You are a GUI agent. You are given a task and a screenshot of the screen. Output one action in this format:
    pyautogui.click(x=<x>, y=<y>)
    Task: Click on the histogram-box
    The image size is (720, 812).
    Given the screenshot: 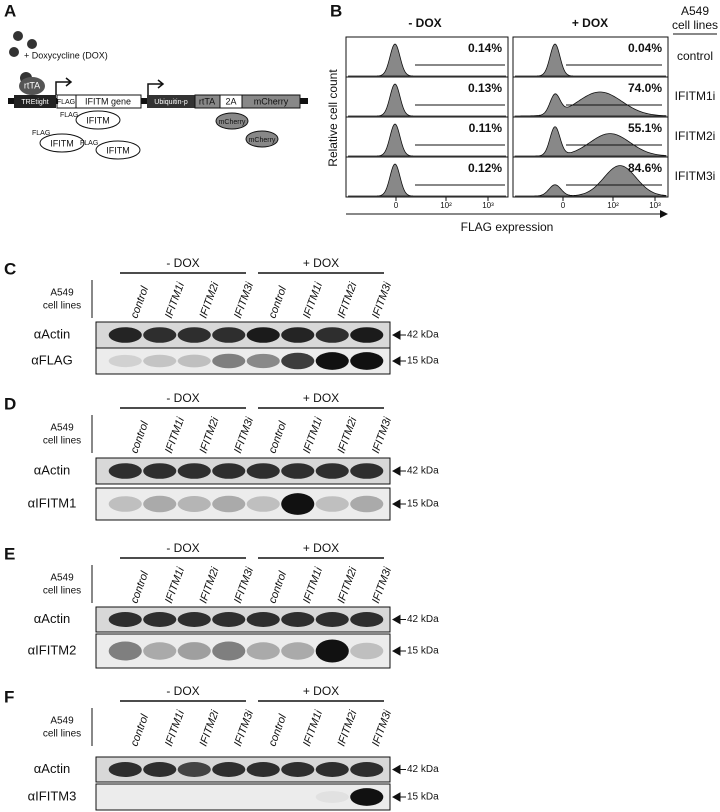 What is the action you would take?
    pyautogui.click(x=427, y=177)
    